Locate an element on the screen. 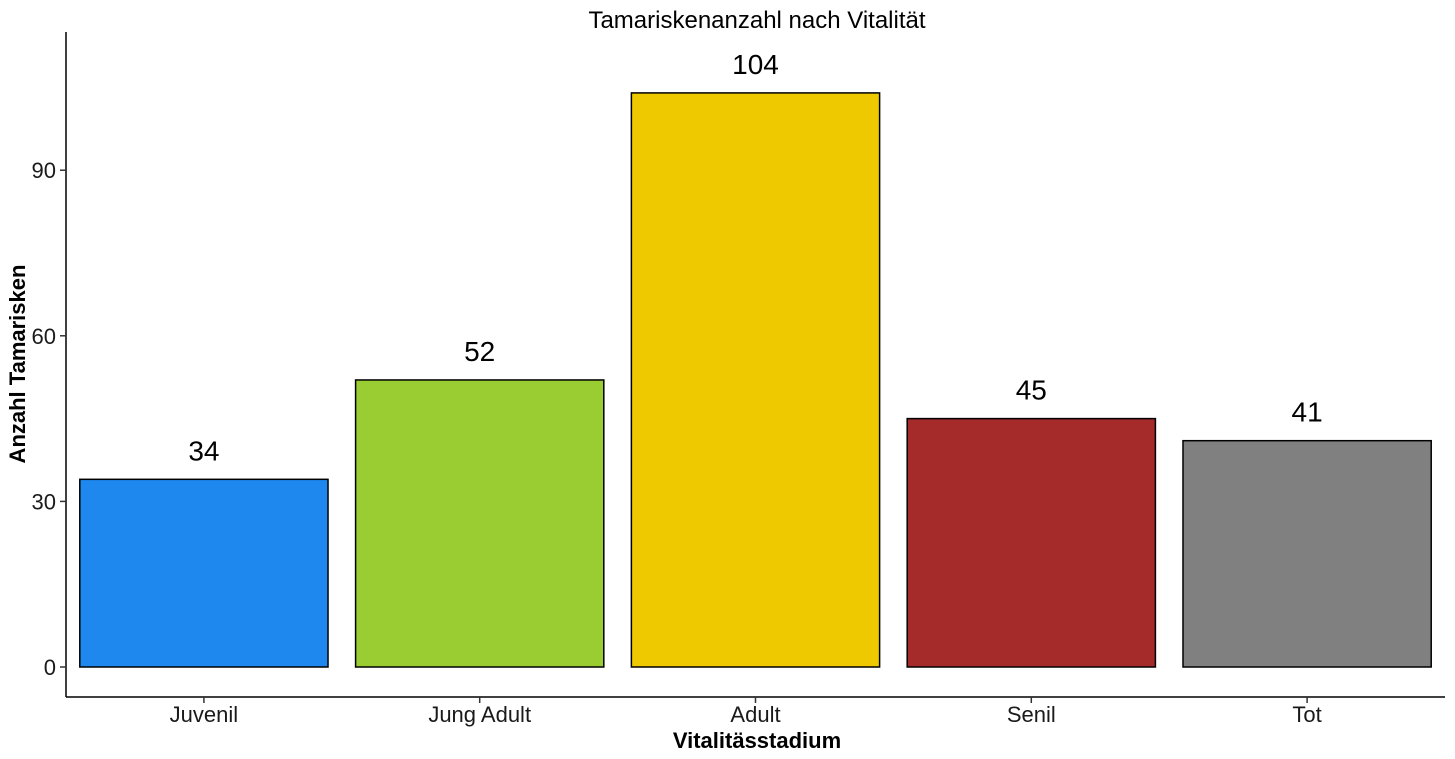 The height and width of the screenshot is (759, 1455). y-tick-label: 60 is located at coordinates (44, 336).